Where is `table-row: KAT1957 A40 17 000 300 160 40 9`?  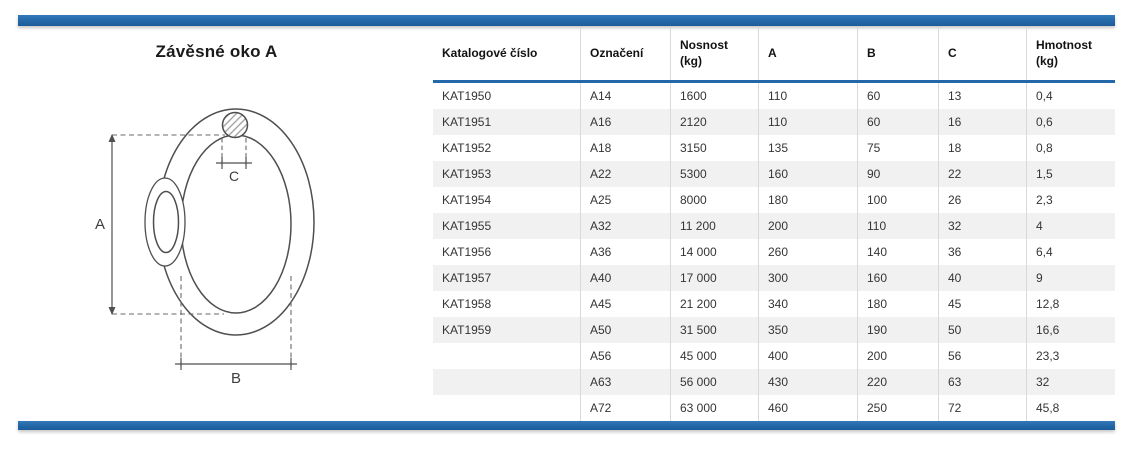 table-row: KAT1957 A40 17 000 300 160 40 9 is located at coordinates (774, 278).